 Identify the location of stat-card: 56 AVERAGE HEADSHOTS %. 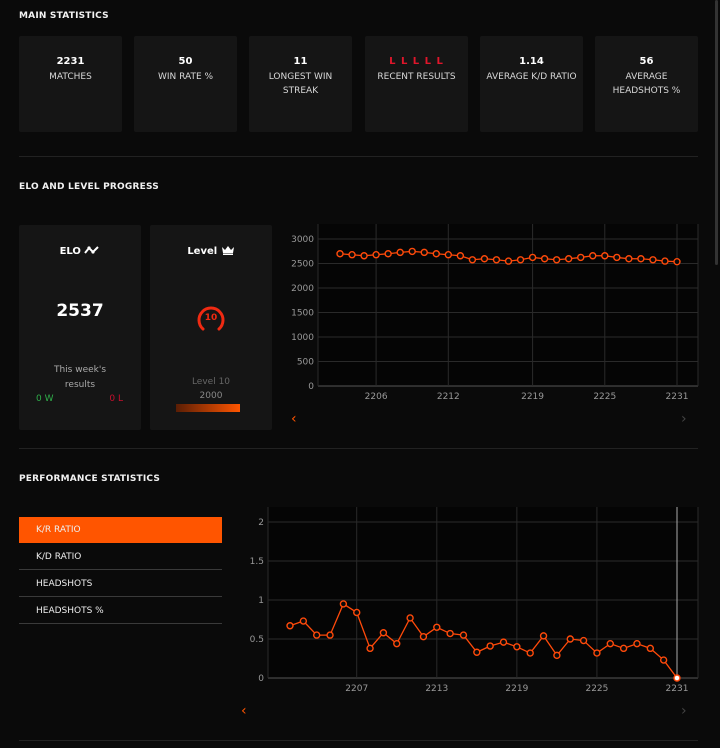
(646, 84).